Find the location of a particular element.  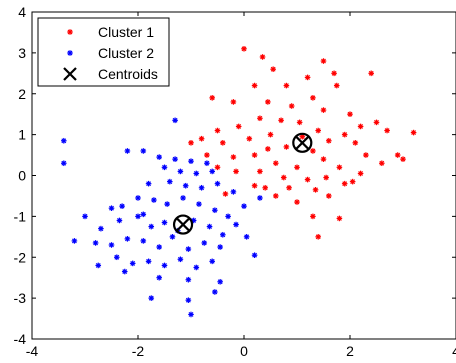

legend-label: Cluster 2 is located at coordinates (126, 53).